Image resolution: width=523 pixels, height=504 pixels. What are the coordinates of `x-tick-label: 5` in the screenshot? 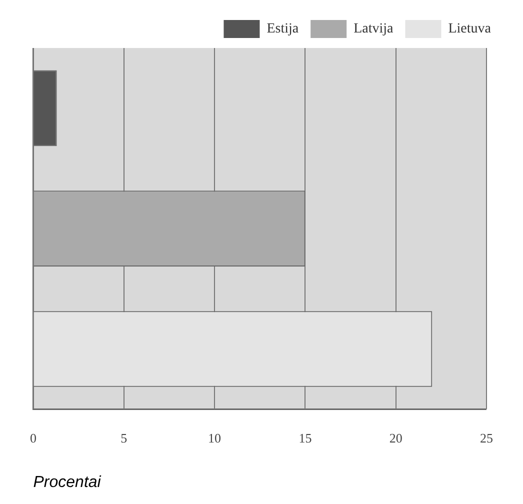 It's located at (124, 438).